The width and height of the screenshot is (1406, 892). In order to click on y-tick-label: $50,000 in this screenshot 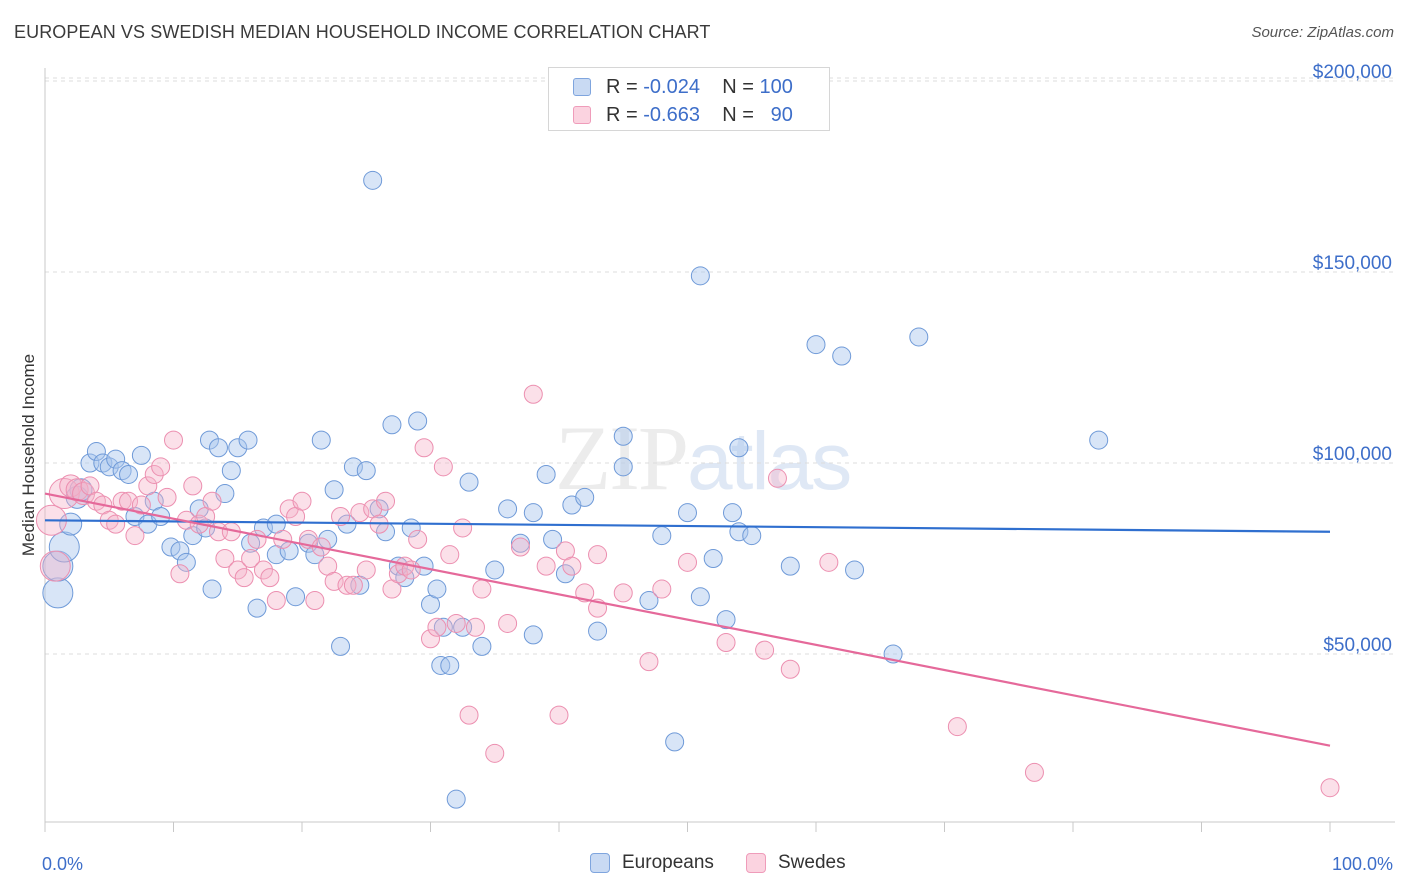, I will do `click(1357, 645)`.